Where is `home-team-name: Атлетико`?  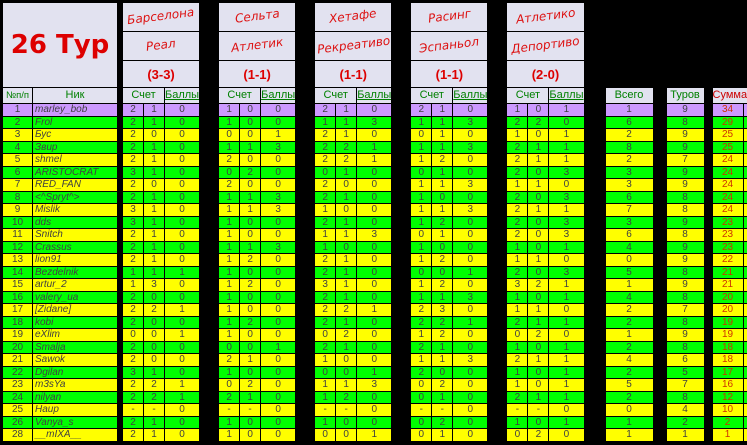 home-team-name: Атлетико is located at coordinates (545, 16).